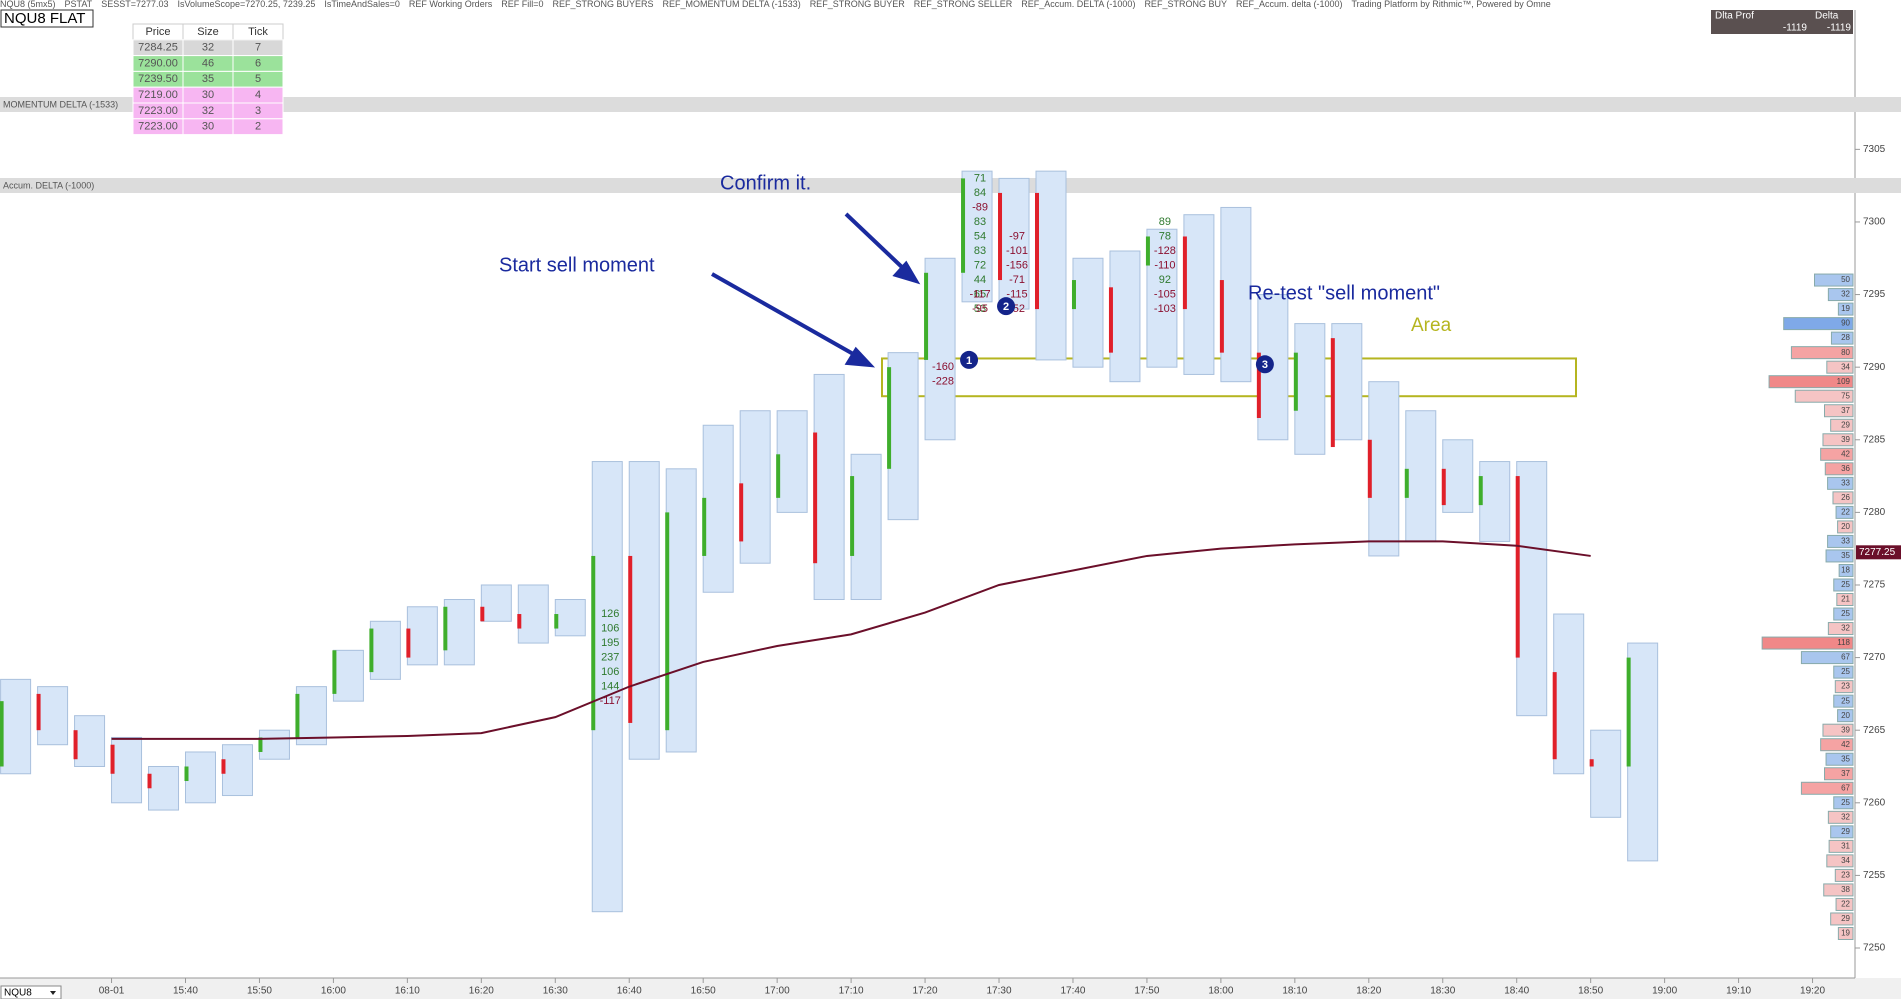 The height and width of the screenshot is (999, 1901). I want to click on step-marker, so click(969, 359).